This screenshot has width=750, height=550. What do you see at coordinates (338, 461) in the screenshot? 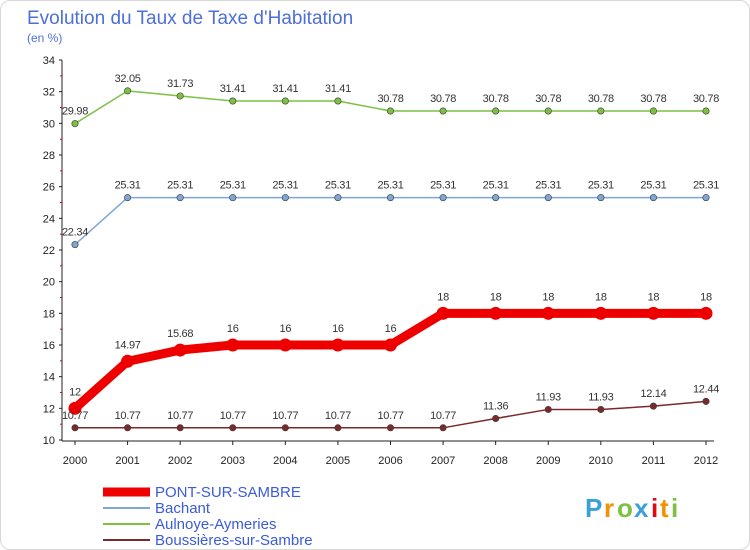
I see `x-tick-label: 2005` at bounding box center [338, 461].